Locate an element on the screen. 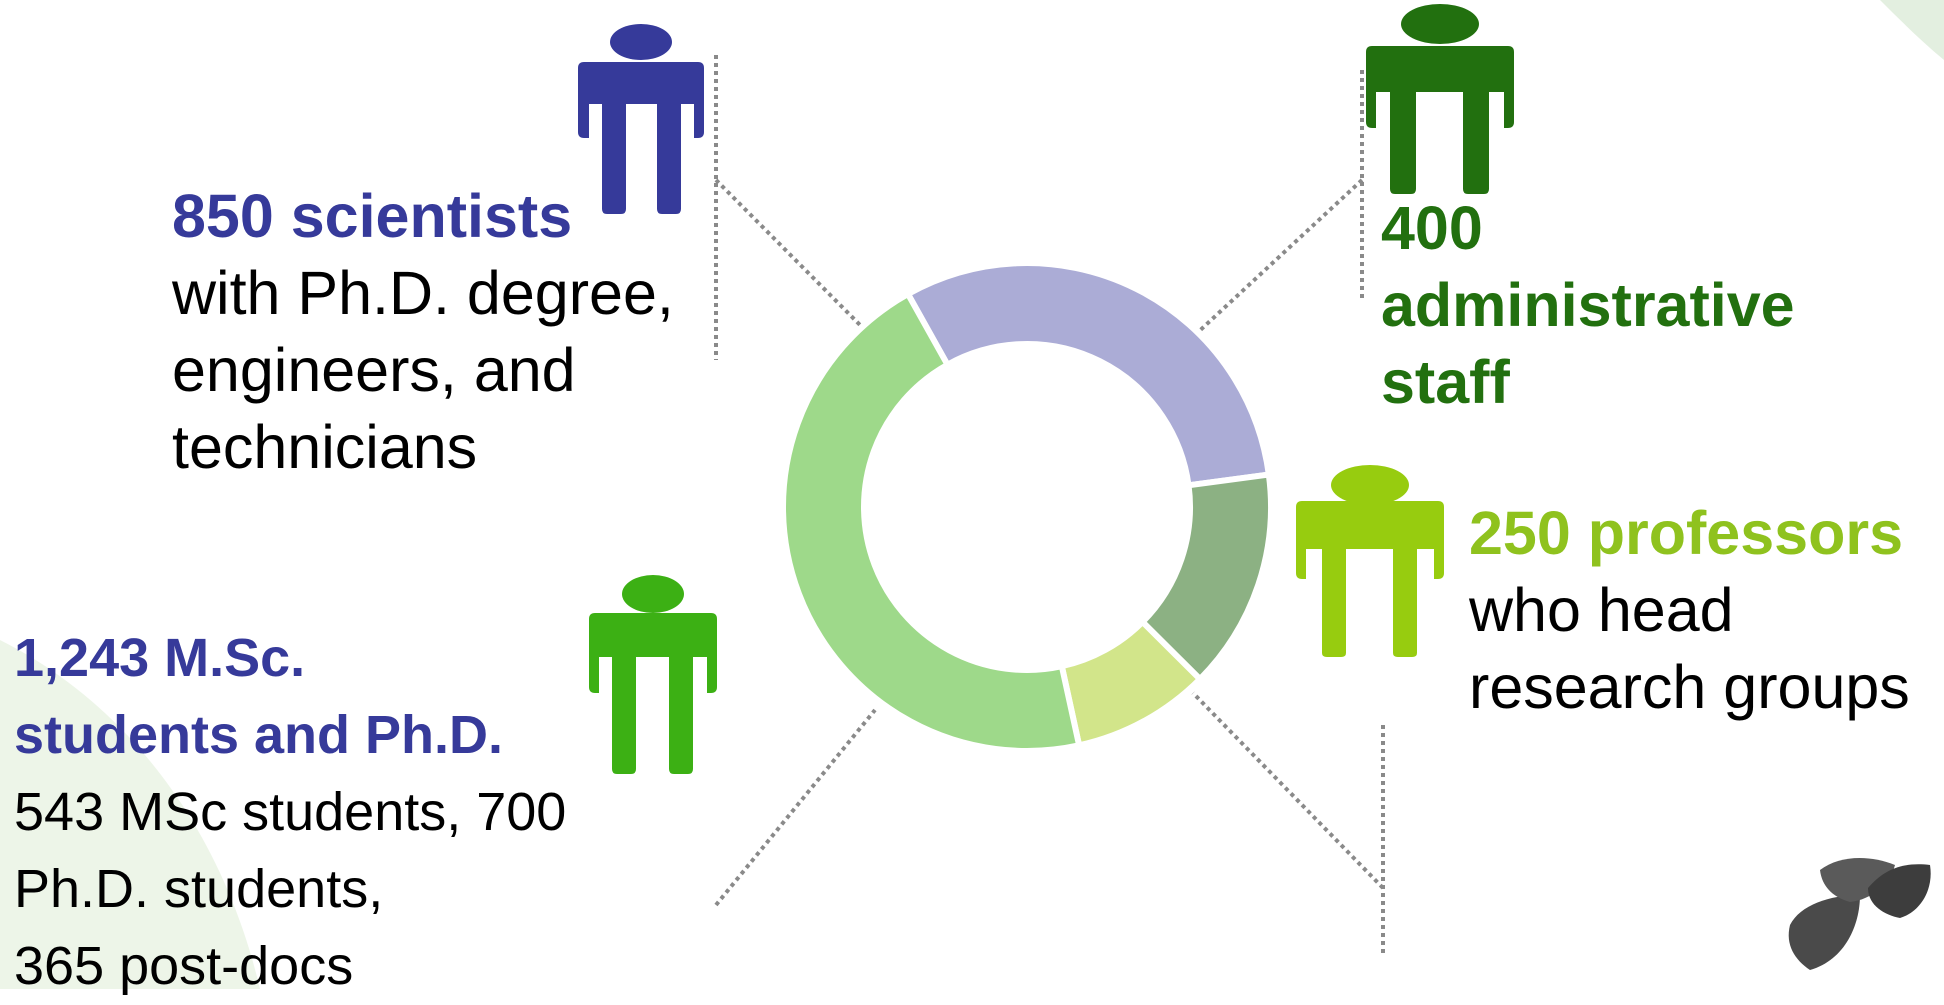 The width and height of the screenshot is (1944, 1005). professors-desc-line-1: who head is located at coordinates (1601, 610).